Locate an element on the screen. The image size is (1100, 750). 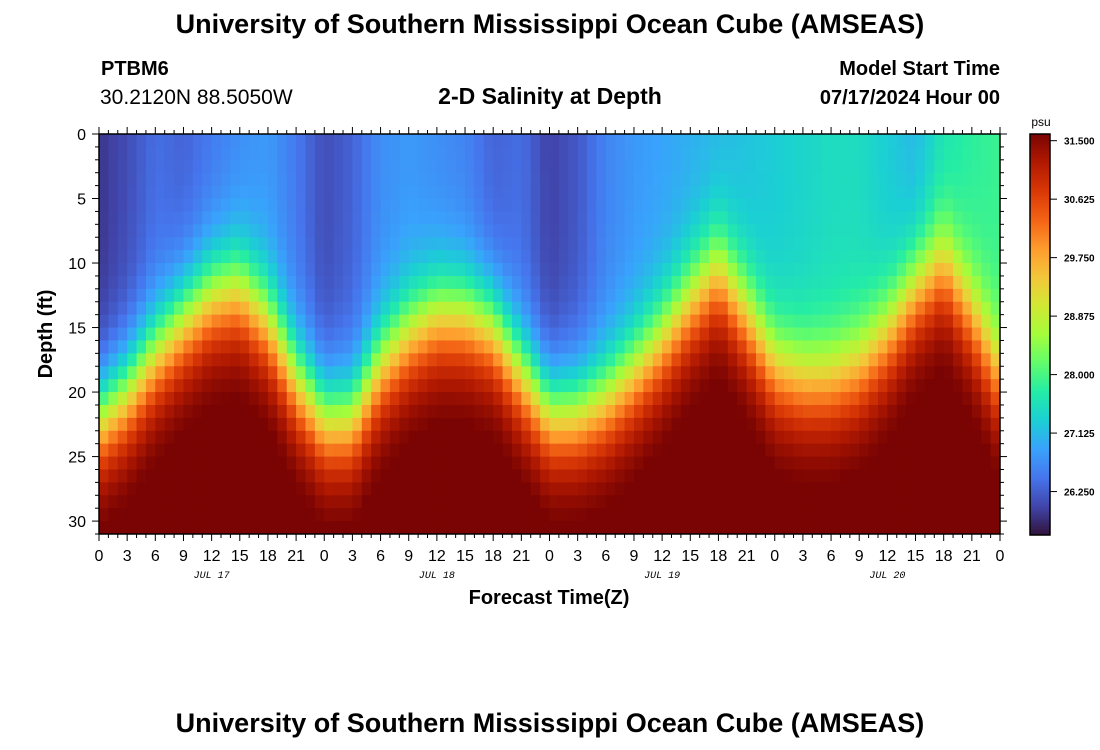
x-date-label: JUL 19 is located at coordinates (662, 576).